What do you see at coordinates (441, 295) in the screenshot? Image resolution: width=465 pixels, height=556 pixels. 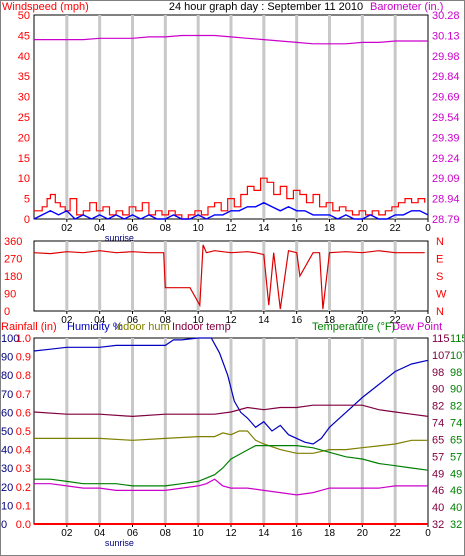 I see `compass-tick-label: W` at bounding box center [441, 295].